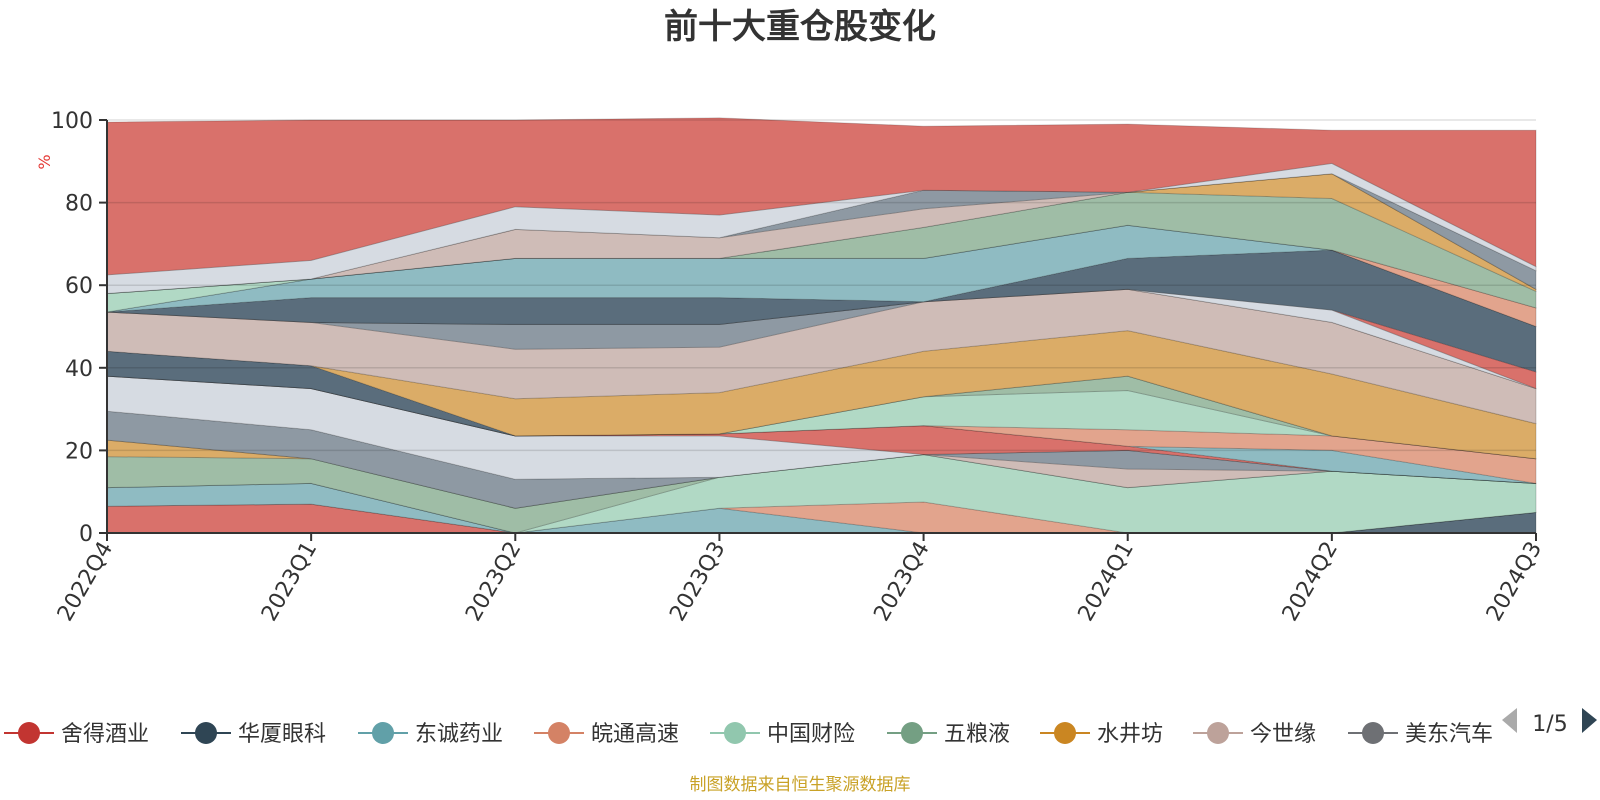  I want to click on legend-next-page-icon, so click(1589, 720).